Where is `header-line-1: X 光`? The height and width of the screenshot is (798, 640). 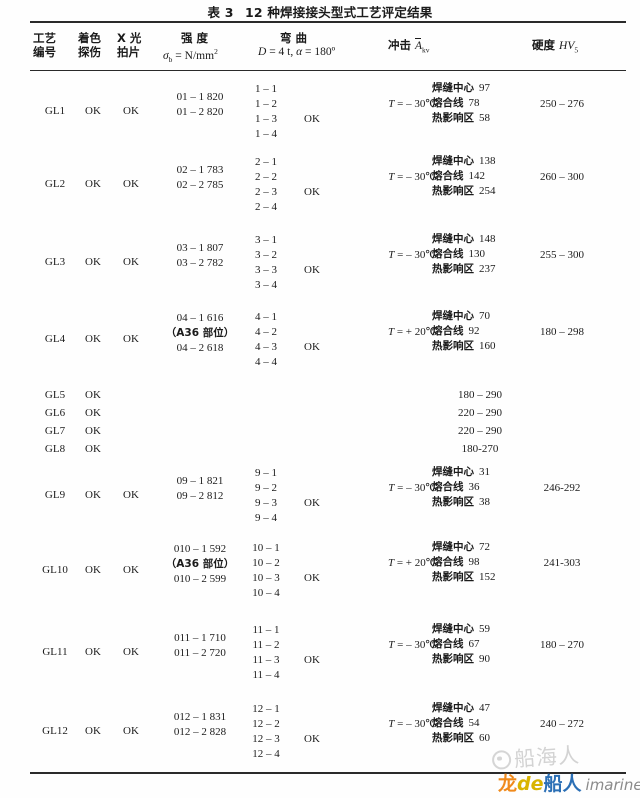
header-line-1: X 光 is located at coordinates (129, 38).